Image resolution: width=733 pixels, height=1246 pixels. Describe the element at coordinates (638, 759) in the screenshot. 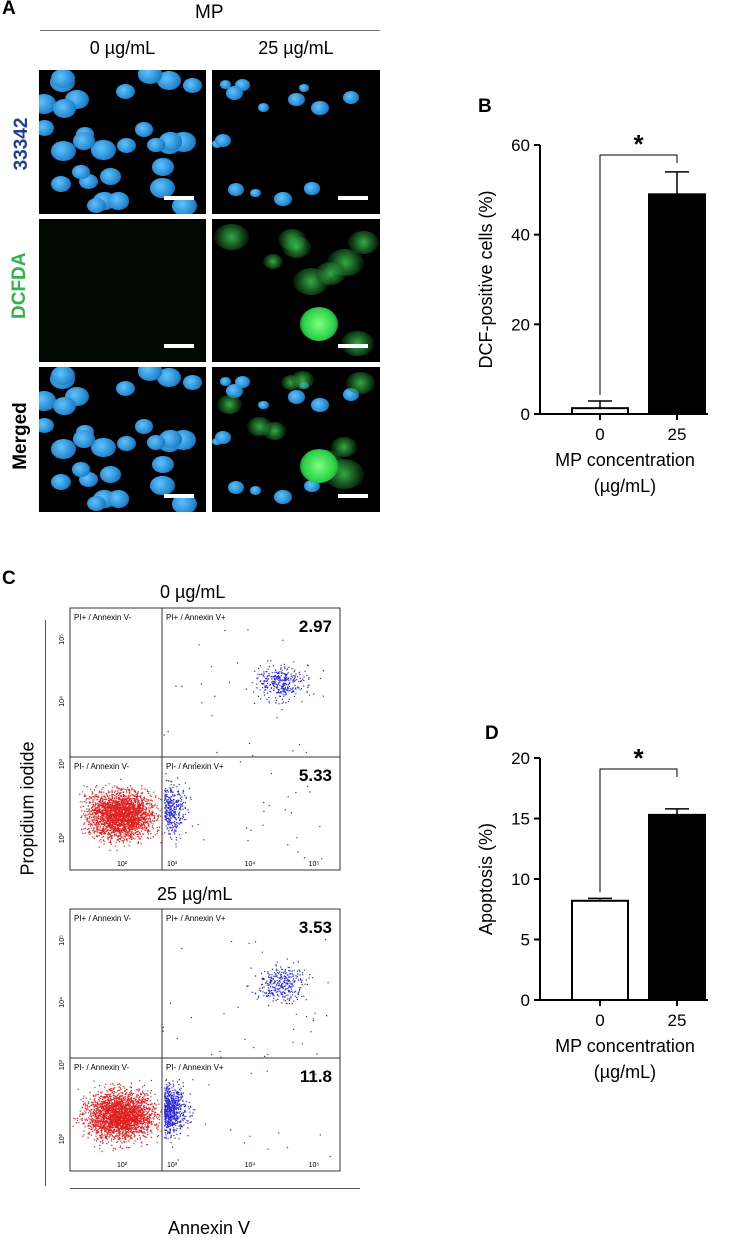

I see `significance-marker: *` at that location.